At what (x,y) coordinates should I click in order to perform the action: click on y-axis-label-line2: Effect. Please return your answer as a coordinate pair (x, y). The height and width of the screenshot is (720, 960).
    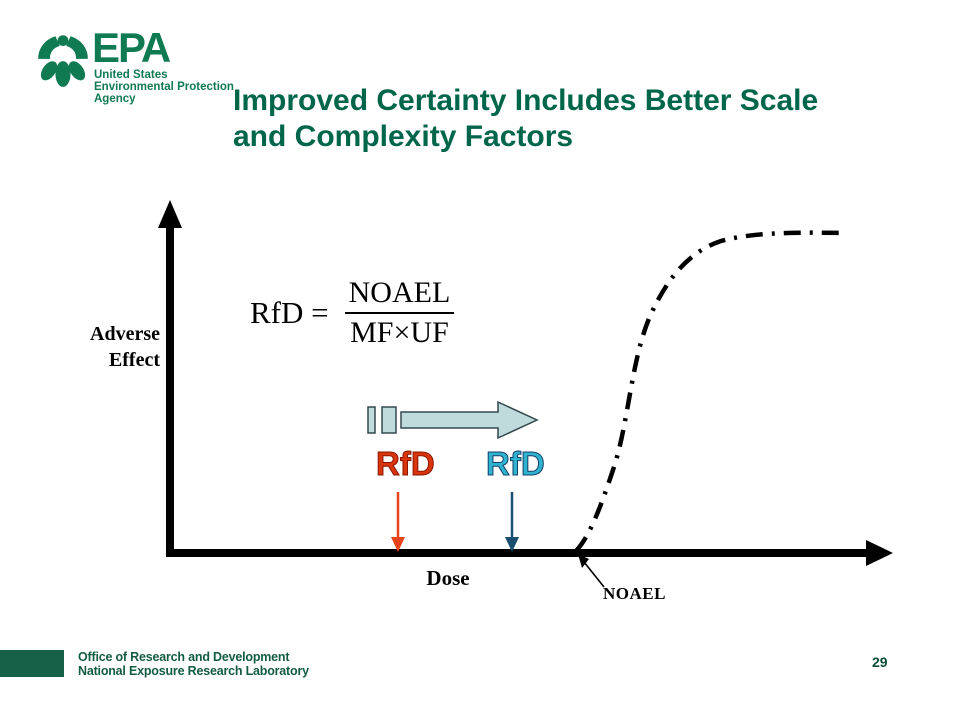
    Looking at the image, I should click on (134, 360).